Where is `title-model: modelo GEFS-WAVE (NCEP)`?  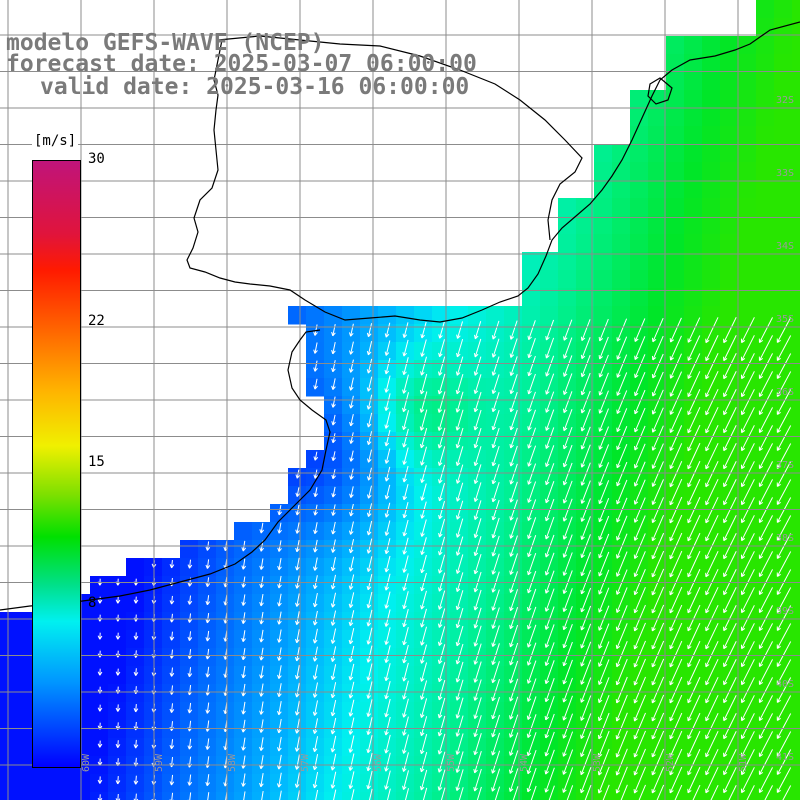
title-model: modelo GEFS-WAVE (NCEP) is located at coordinates (165, 43).